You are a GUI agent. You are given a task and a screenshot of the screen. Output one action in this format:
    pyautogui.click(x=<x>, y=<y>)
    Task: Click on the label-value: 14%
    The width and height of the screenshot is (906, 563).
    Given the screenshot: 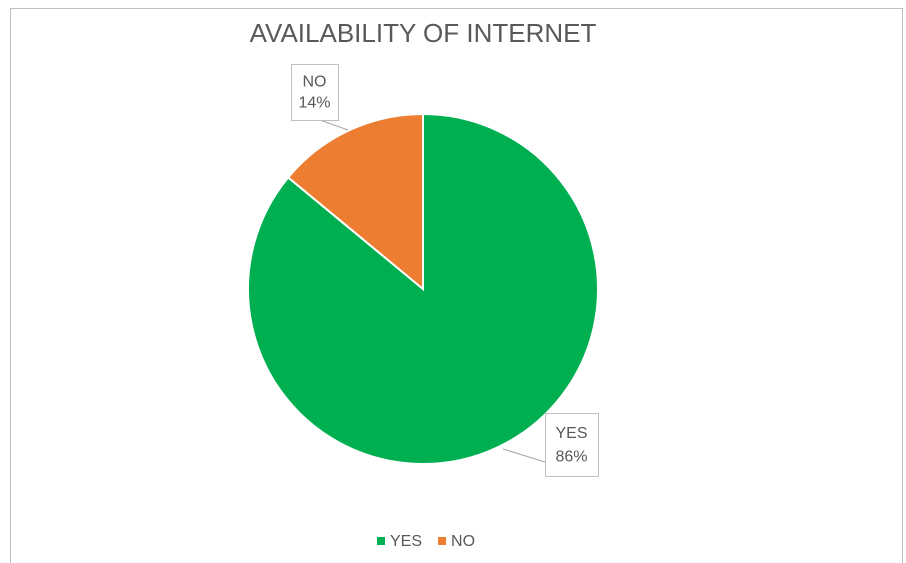 What is the action you would take?
    pyautogui.click(x=314, y=102)
    